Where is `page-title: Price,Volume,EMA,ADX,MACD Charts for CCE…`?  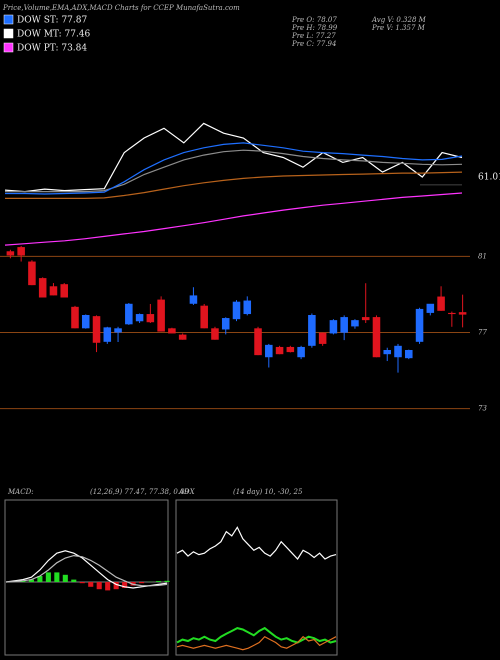 page-title: Price,Volume,EMA,ADX,MACD Charts for CCE… is located at coordinates (121, 8).